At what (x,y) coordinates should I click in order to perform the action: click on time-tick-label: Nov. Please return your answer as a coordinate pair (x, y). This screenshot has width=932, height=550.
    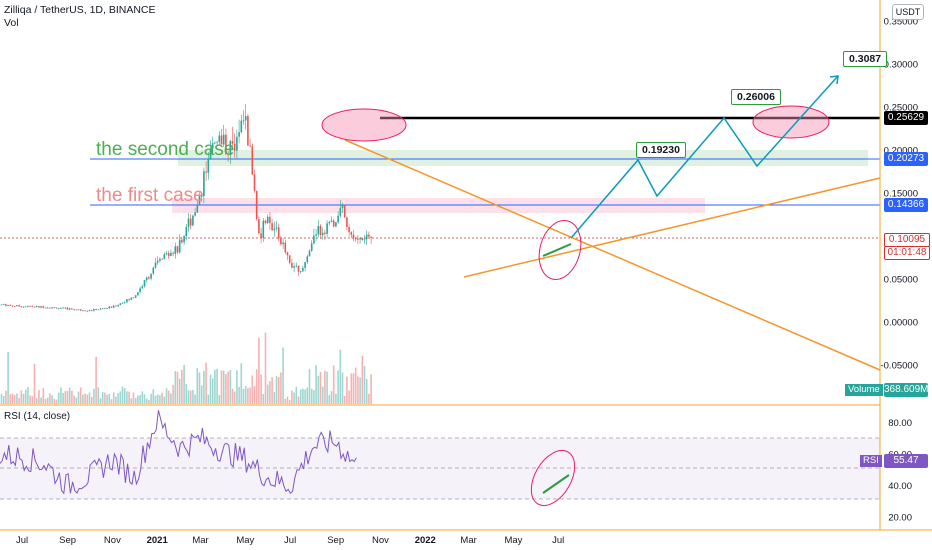
    Looking at the image, I should click on (112, 540).